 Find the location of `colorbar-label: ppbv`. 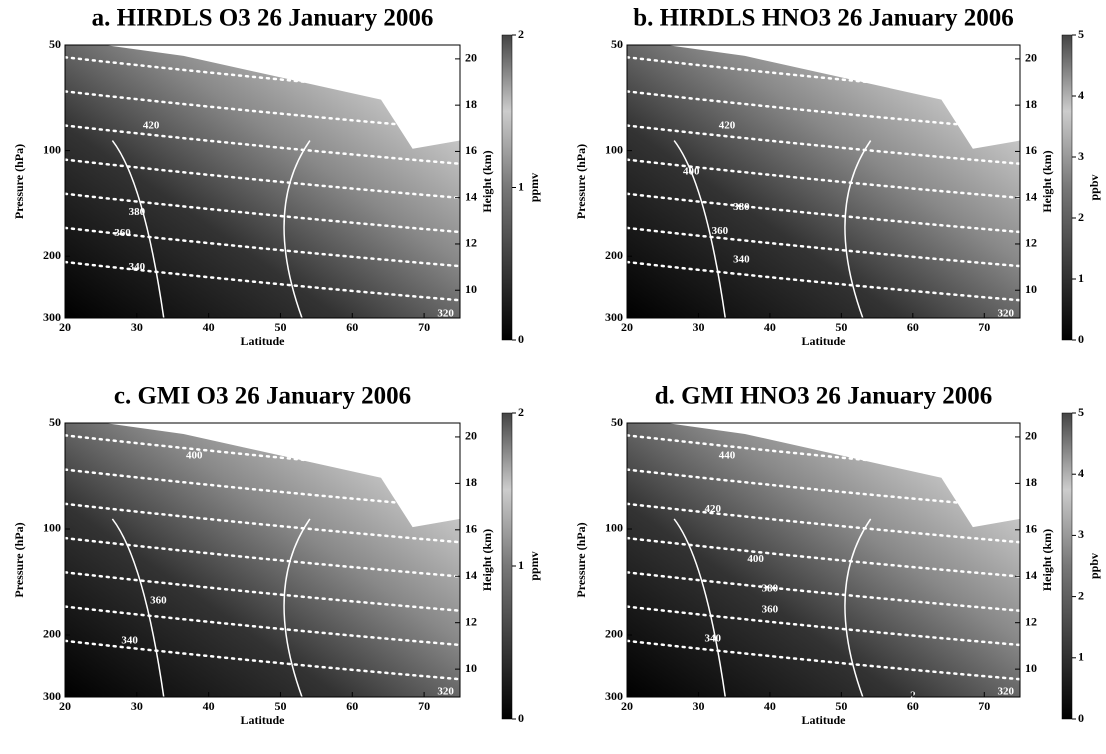

colorbar-label: ppbv is located at coordinates (1094, 187).